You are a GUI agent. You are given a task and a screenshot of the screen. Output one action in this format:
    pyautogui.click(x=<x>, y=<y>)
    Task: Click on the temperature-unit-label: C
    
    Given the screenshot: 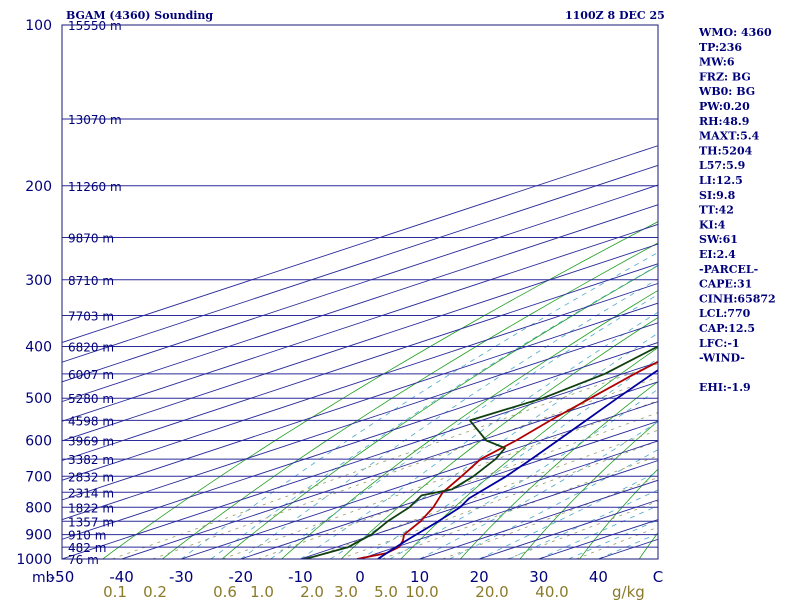 What is the action you would take?
    pyautogui.click(x=658, y=577)
    